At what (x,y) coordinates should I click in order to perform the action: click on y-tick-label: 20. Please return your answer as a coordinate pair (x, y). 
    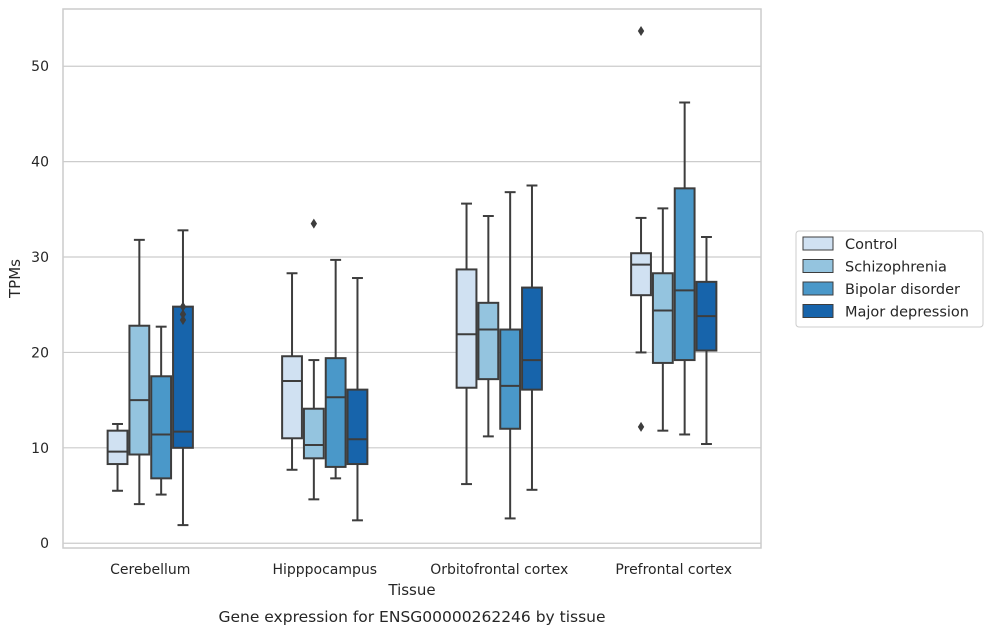
    Looking at the image, I should click on (40, 353).